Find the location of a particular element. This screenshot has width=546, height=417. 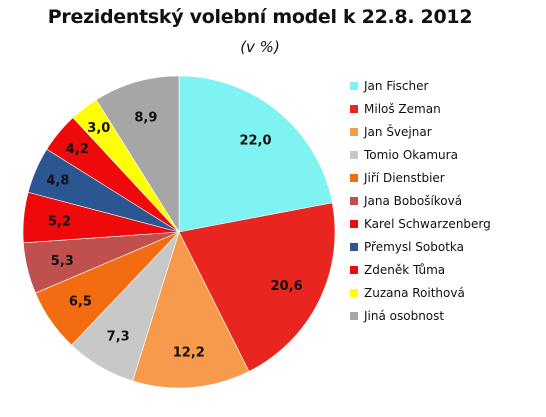

legend-item: Karel Schwarzenberg is located at coordinates (445, 224).